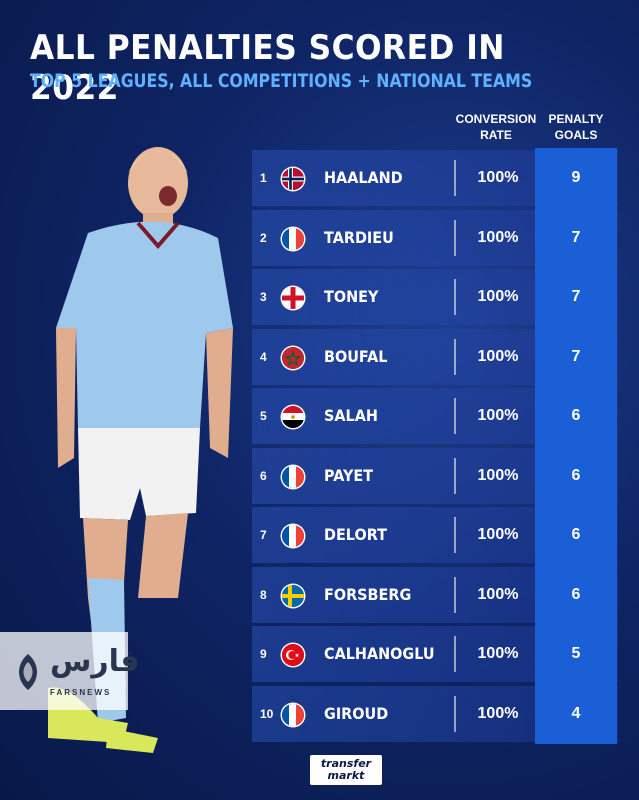 The image size is (639, 800). I want to click on player-name: HAALAND, so click(363, 177).